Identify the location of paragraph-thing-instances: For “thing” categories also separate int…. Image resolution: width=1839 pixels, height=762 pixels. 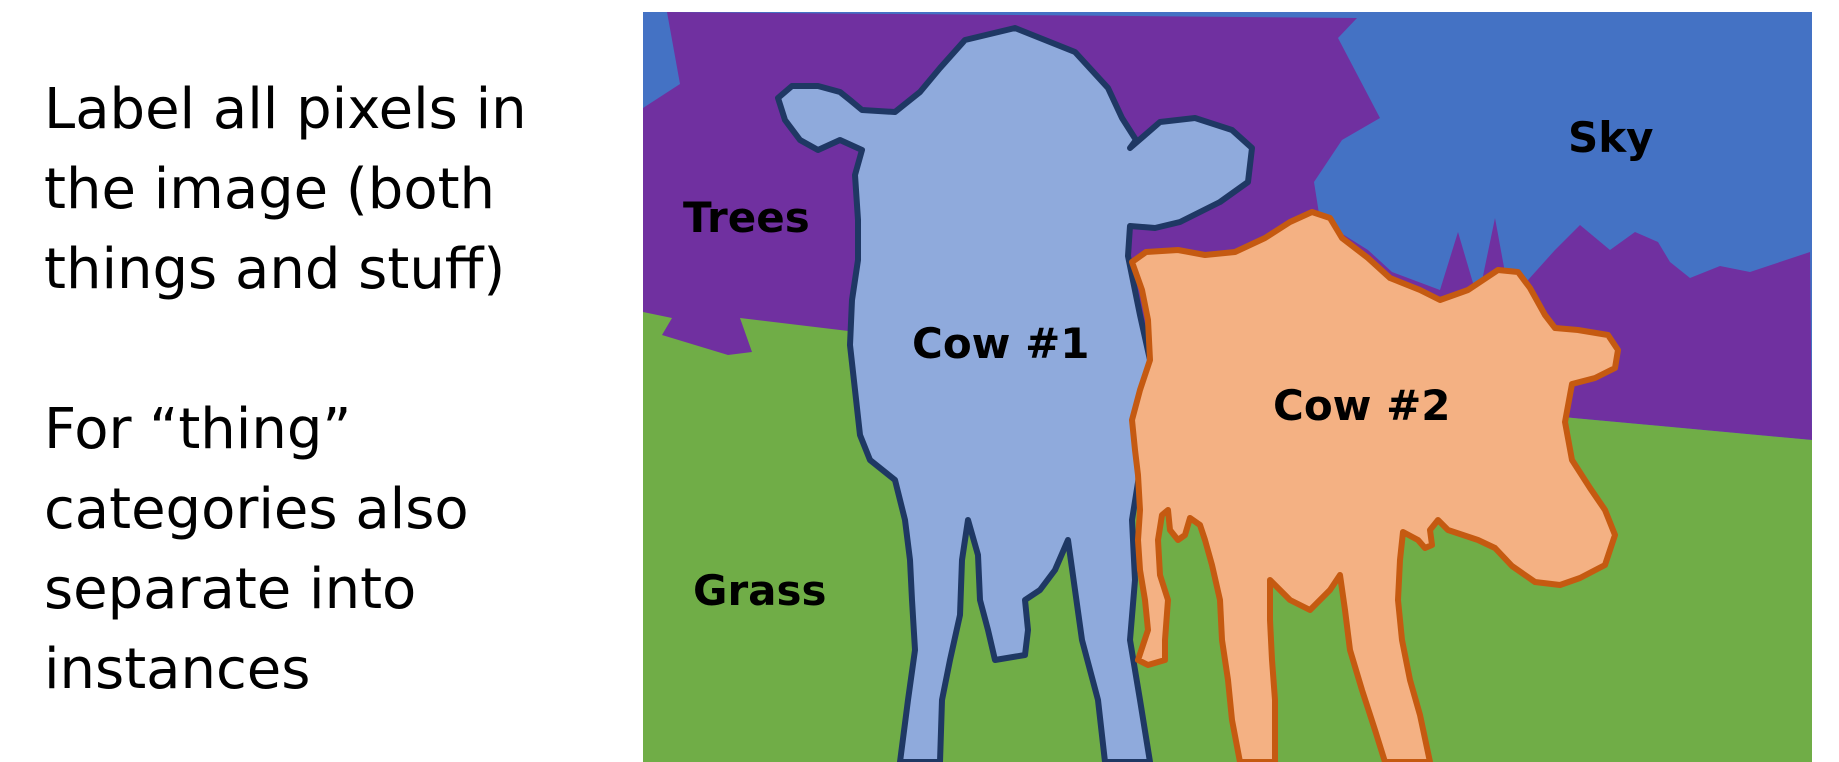
(324, 550).